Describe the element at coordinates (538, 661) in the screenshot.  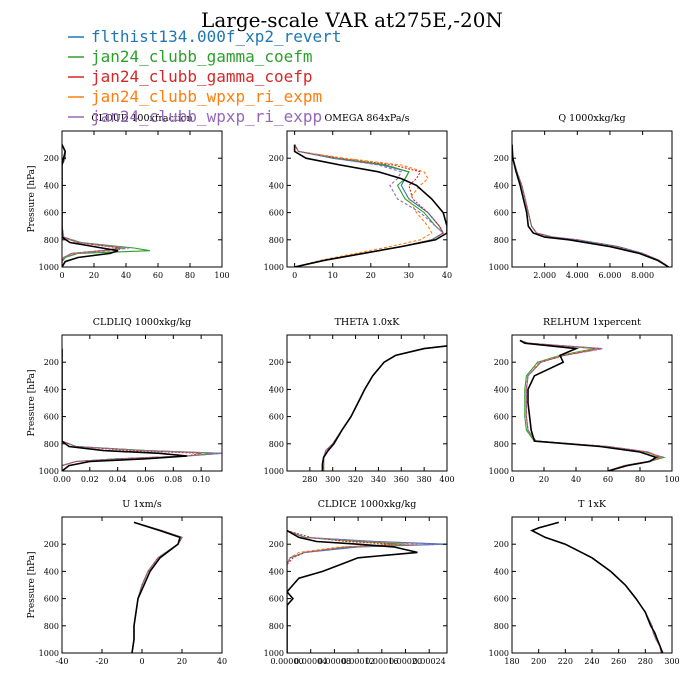
I see `x-tick-label: 200` at that location.